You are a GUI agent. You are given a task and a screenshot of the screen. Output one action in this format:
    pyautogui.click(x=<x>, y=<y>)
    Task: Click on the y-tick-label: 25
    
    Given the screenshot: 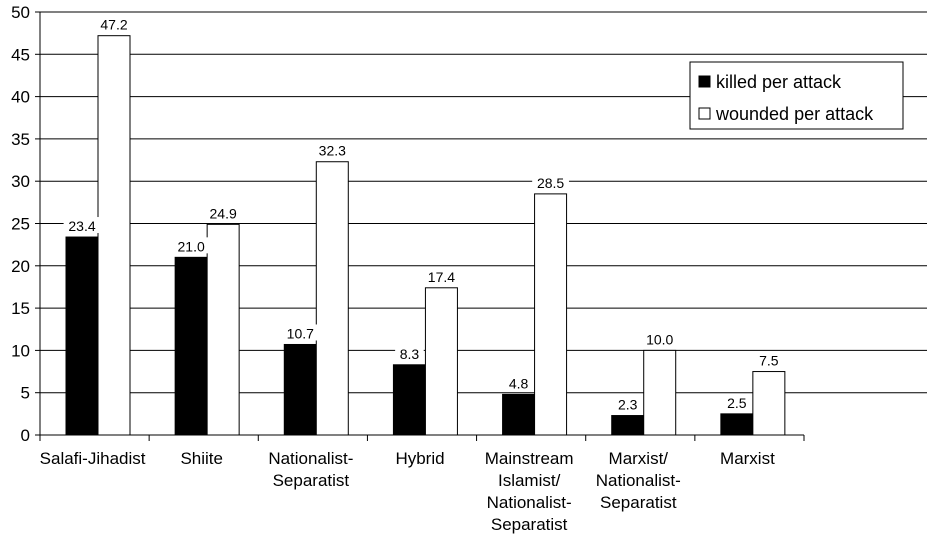 What is the action you would take?
    pyautogui.click(x=20, y=224)
    